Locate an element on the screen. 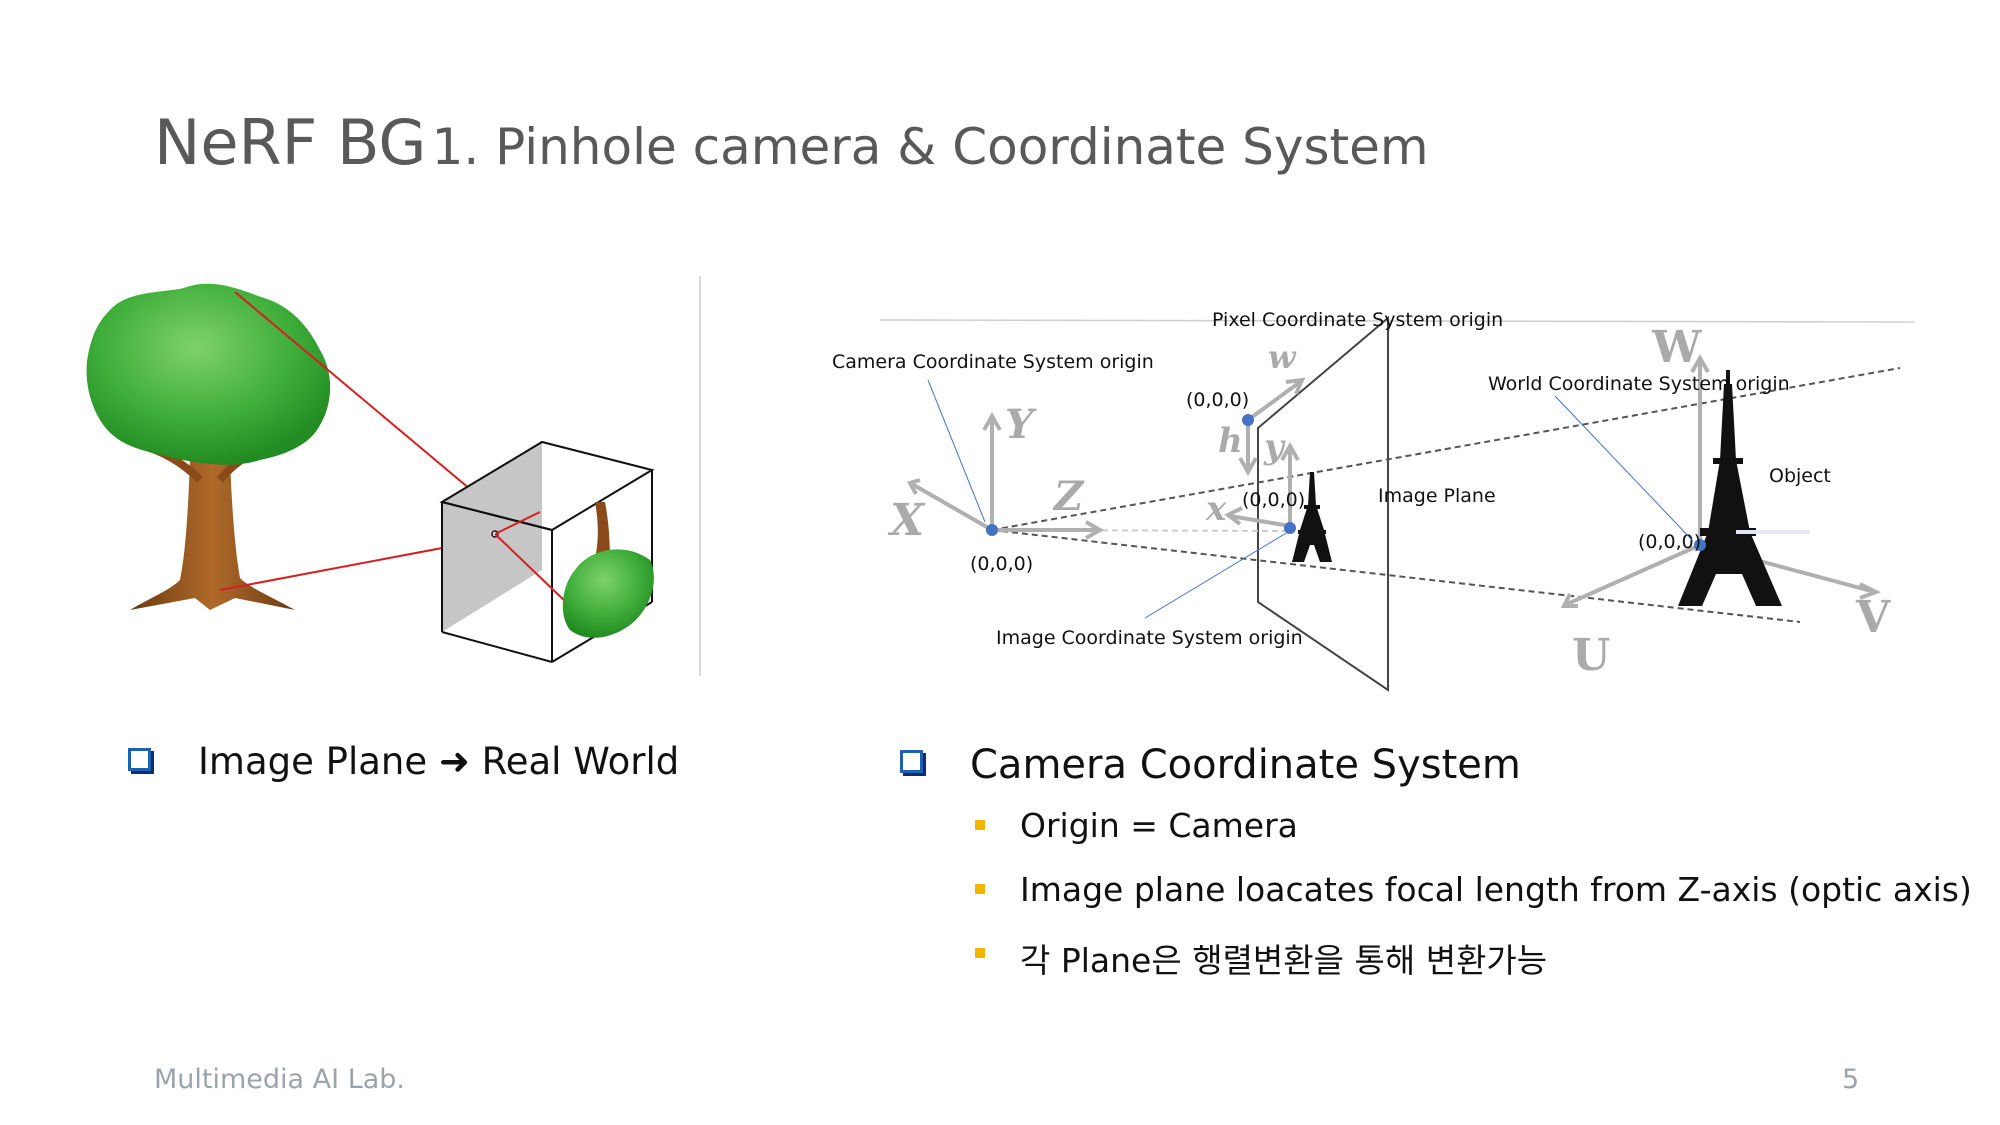  pixel-origin-label: Pixel Coordinate System origin is located at coordinates (1357, 320).